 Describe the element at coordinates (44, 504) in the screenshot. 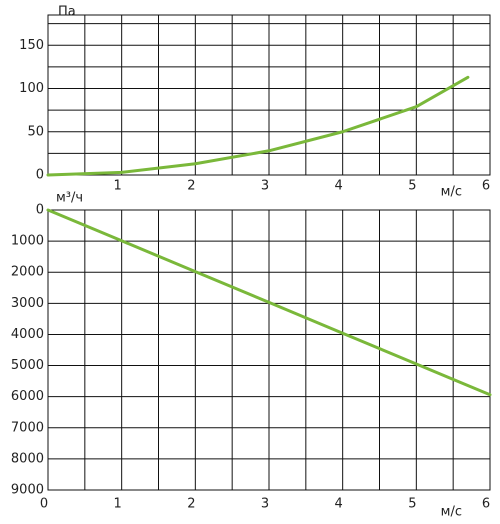

I see `x-tick-label: 0` at that location.